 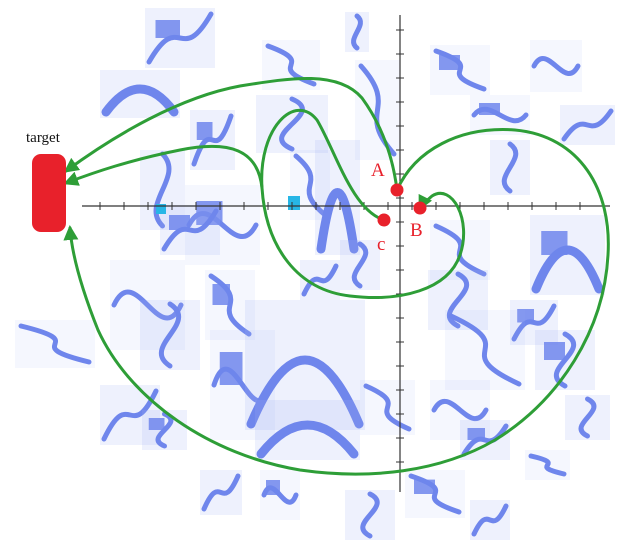 I want to click on x-axis-ticks, so click(x=340, y=206).